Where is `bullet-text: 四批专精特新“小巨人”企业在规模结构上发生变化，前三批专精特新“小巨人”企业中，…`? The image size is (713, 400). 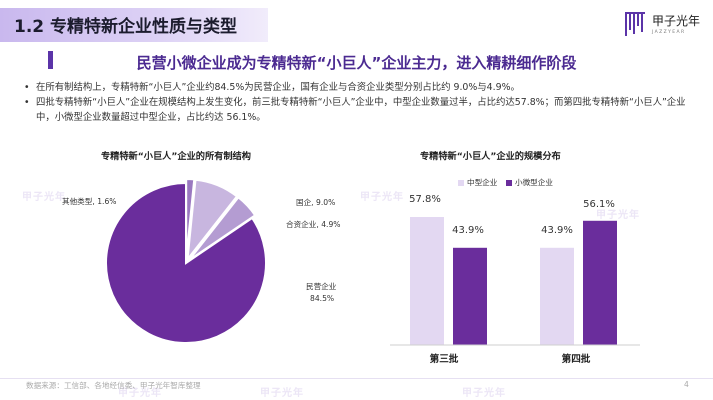 bullet-text: 四批专精特新“小巨人”企业在规模结构上发生变化，前三批专精特新“小巨人”企业中，… is located at coordinates (361, 110).